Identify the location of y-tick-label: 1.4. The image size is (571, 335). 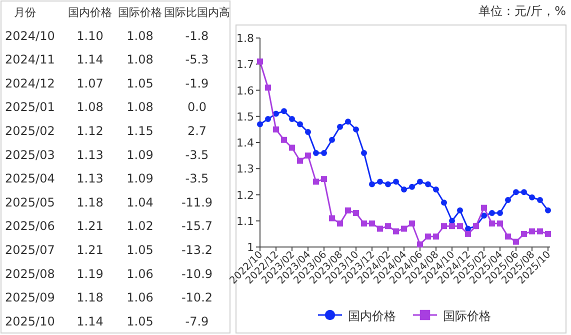
(245, 143).